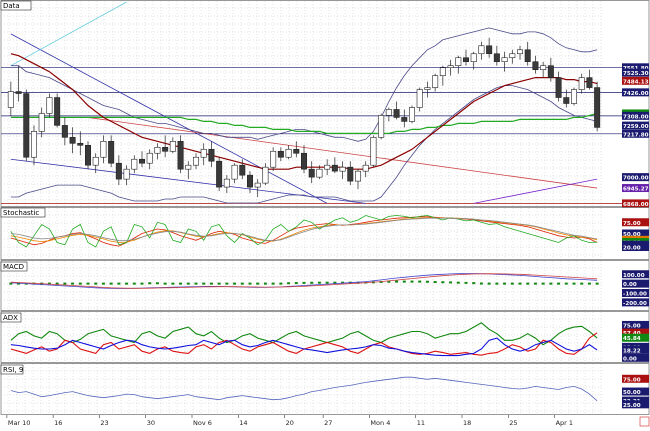 The height and width of the screenshot is (431, 650). I want to click on corner-scroll-button, so click(644, 421).